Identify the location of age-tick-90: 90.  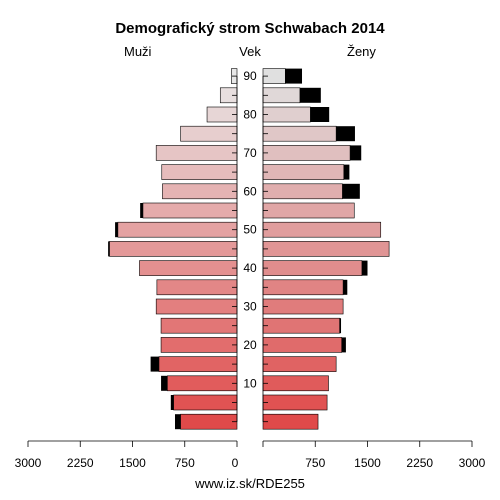
(250, 76).